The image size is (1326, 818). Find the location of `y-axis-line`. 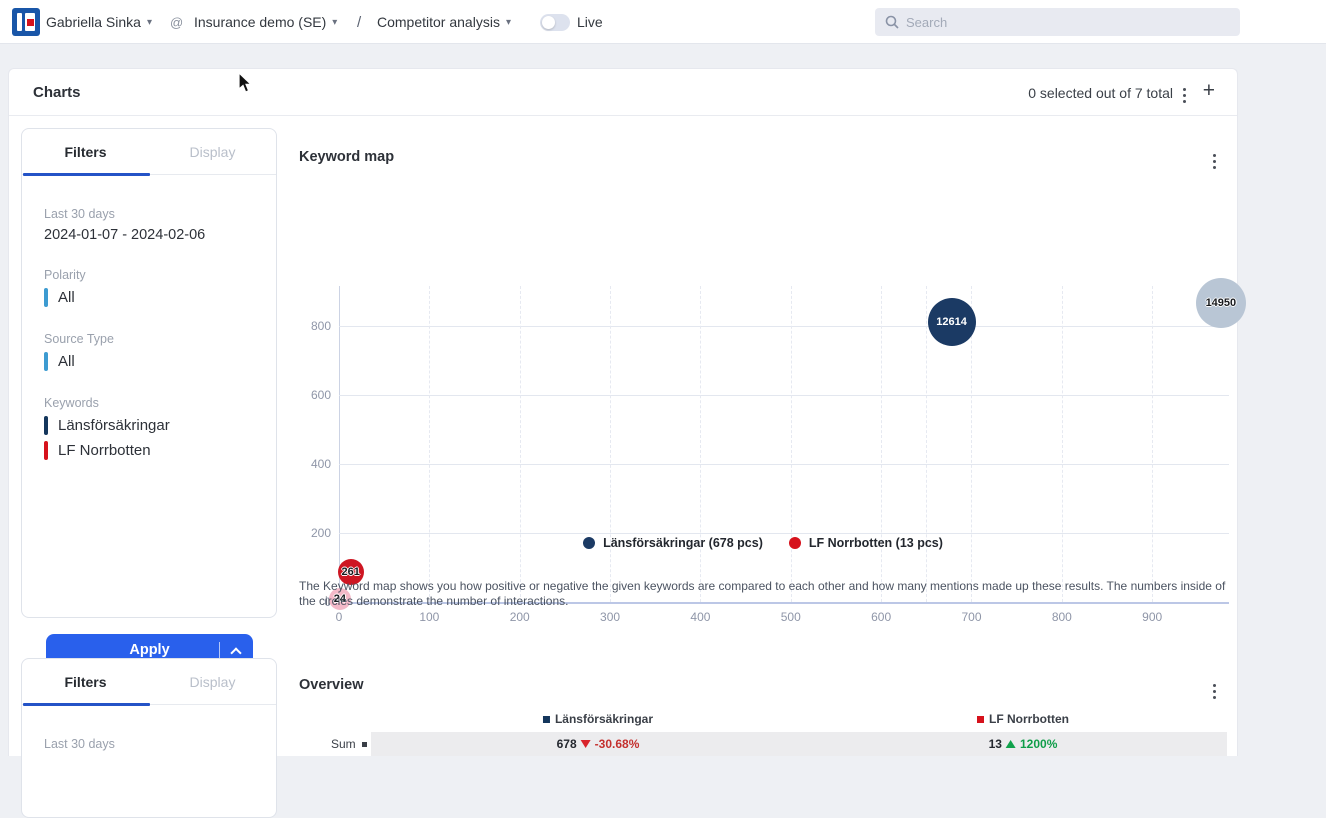

y-axis-line is located at coordinates (339, 444).